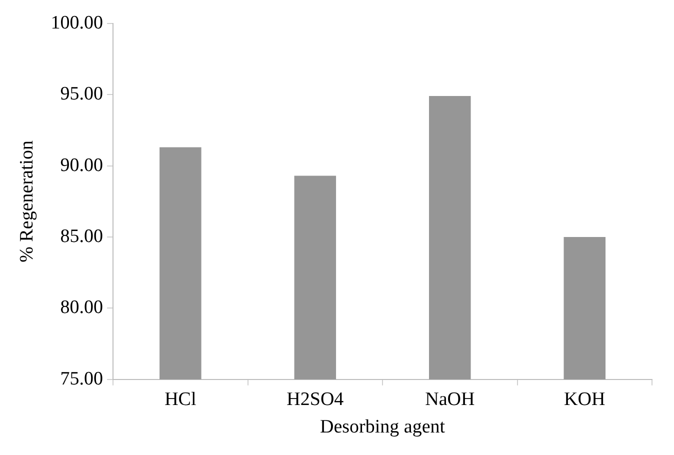  Describe the element at coordinates (82, 379) in the screenshot. I see `y-tick-label: 75.00` at that location.